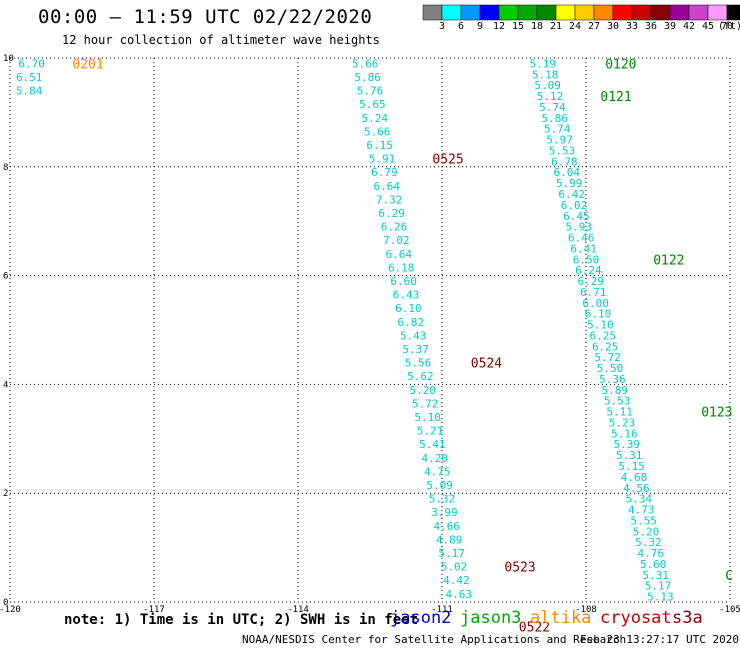 This screenshot has width=740, height=650. I want to click on swh-point: 5.65, so click(372, 104).